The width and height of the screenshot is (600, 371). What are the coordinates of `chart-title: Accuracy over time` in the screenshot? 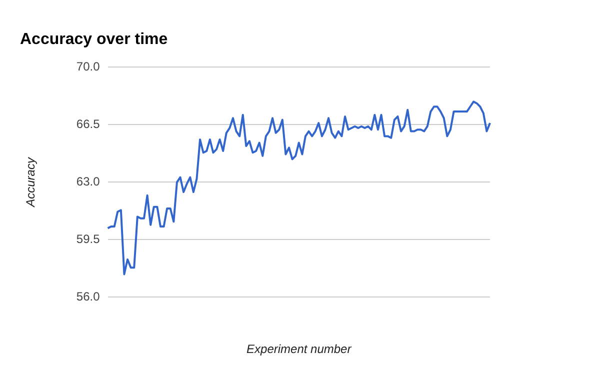 It's located at (94, 39).